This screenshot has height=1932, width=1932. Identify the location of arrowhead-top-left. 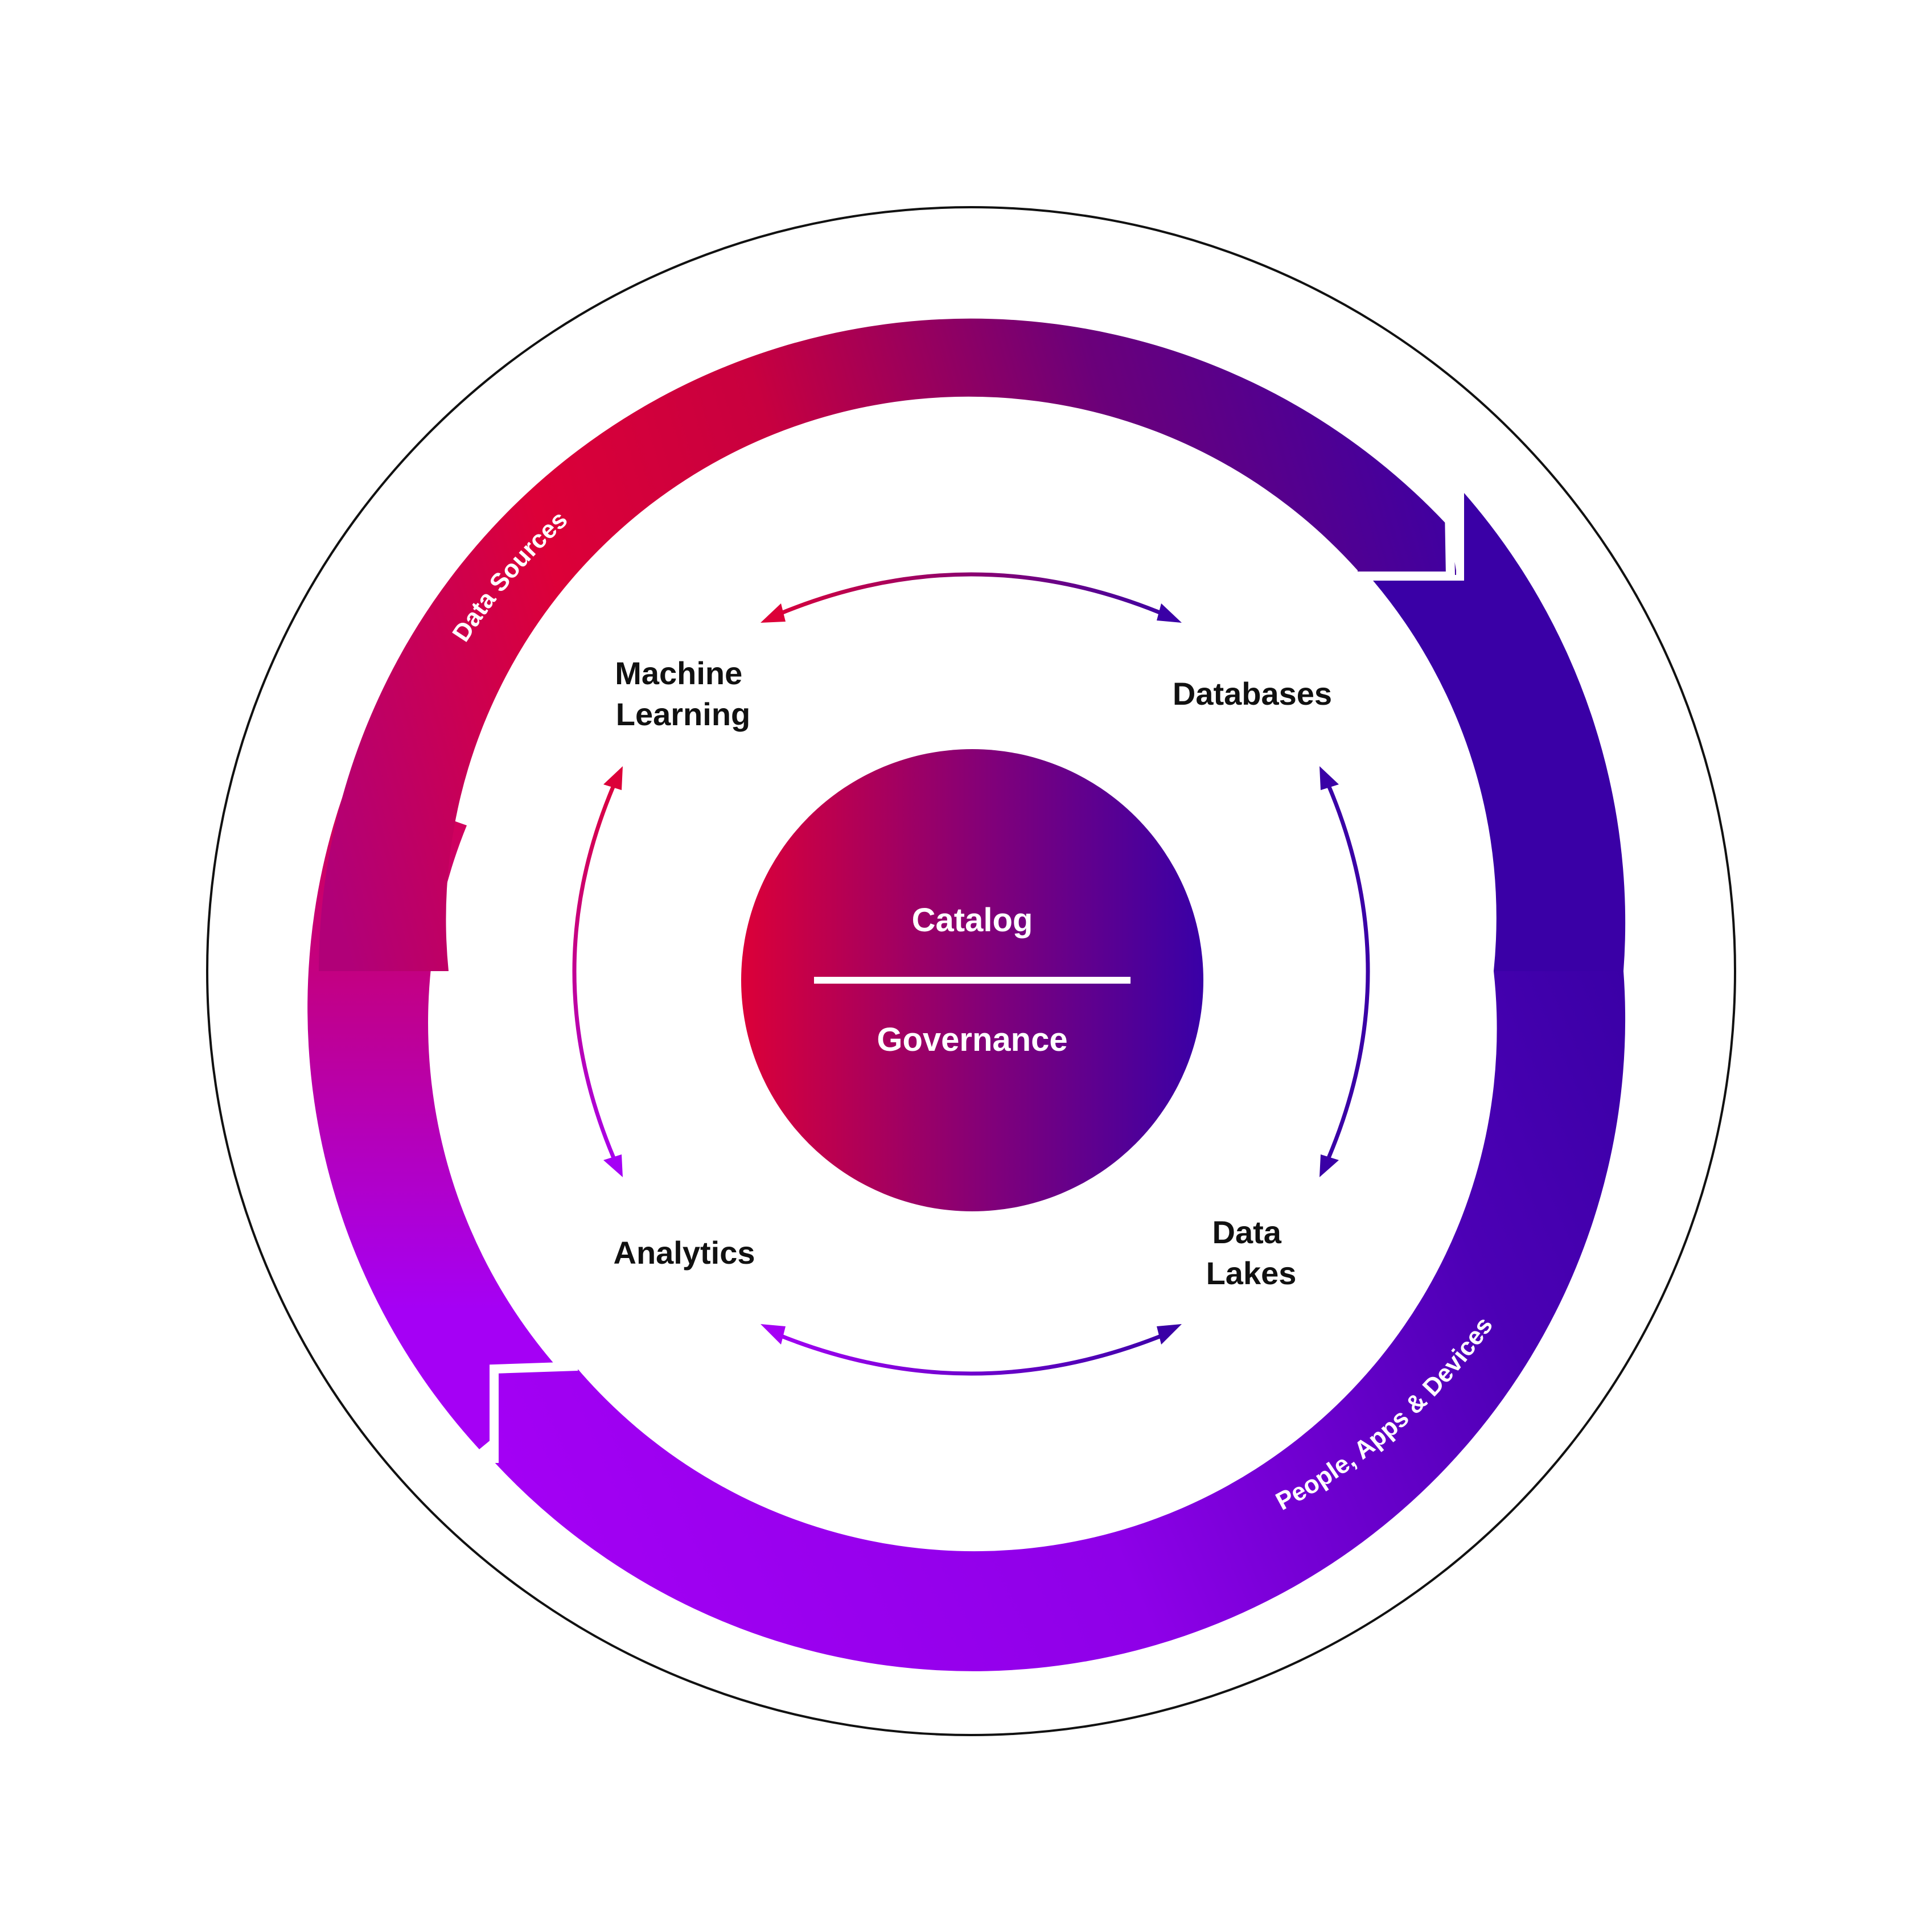
(773, 613).